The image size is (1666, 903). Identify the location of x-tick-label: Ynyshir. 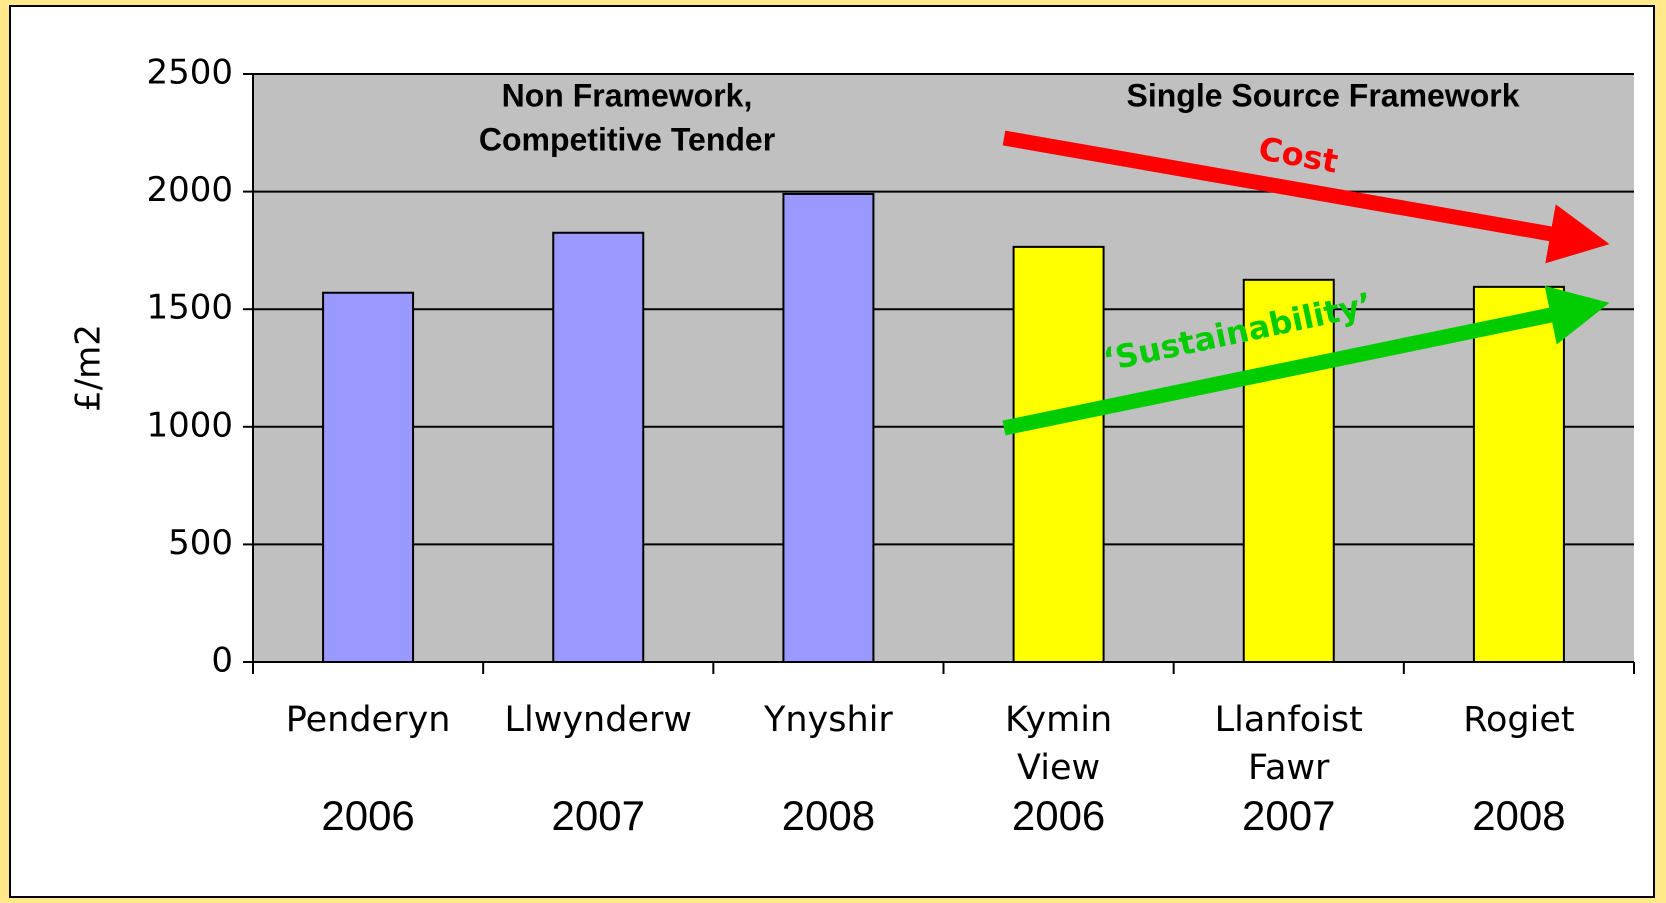
(828, 720).